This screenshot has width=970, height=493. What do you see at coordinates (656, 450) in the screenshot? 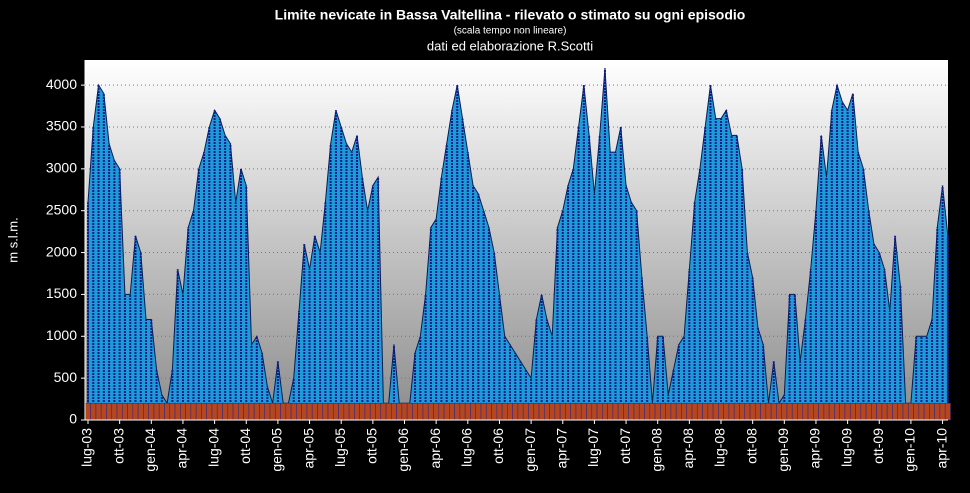
I see `x-tick-label: gen-08` at bounding box center [656, 450].